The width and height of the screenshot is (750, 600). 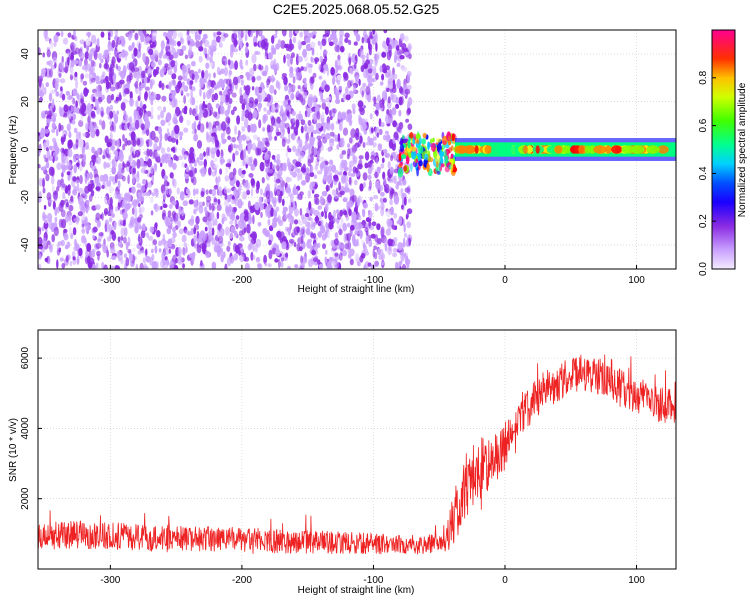 What do you see at coordinates (372, 575) in the screenshot?
I see `snr-x-ticks: -300 -200 -100 0 100` at bounding box center [372, 575].